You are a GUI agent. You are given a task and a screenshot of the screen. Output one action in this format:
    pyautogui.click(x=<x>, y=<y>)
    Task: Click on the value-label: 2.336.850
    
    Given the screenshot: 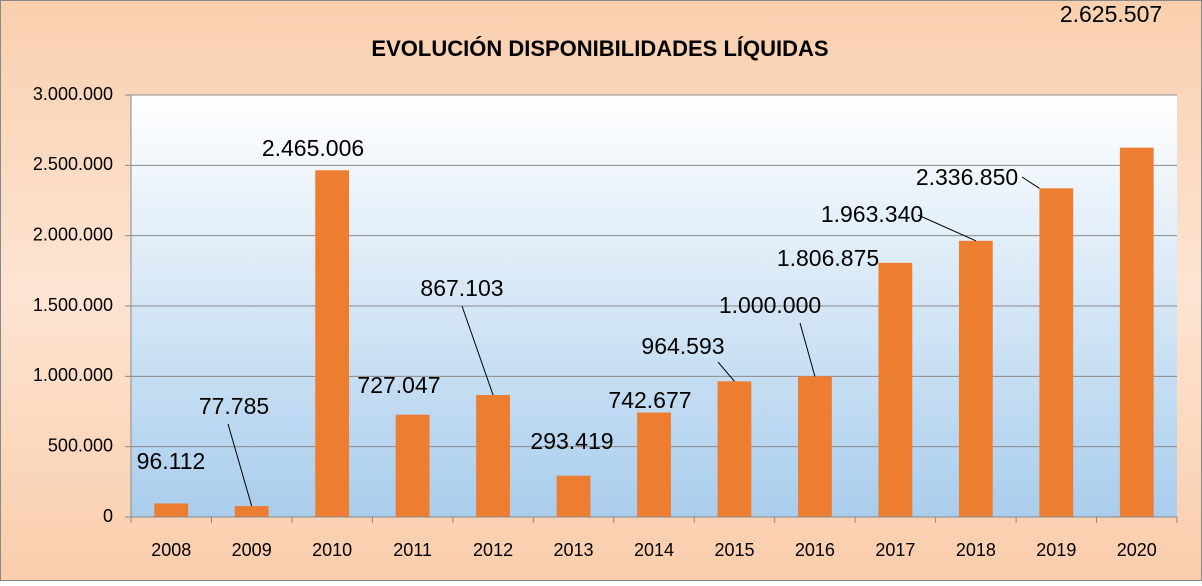 What is the action you would take?
    pyautogui.click(x=967, y=177)
    